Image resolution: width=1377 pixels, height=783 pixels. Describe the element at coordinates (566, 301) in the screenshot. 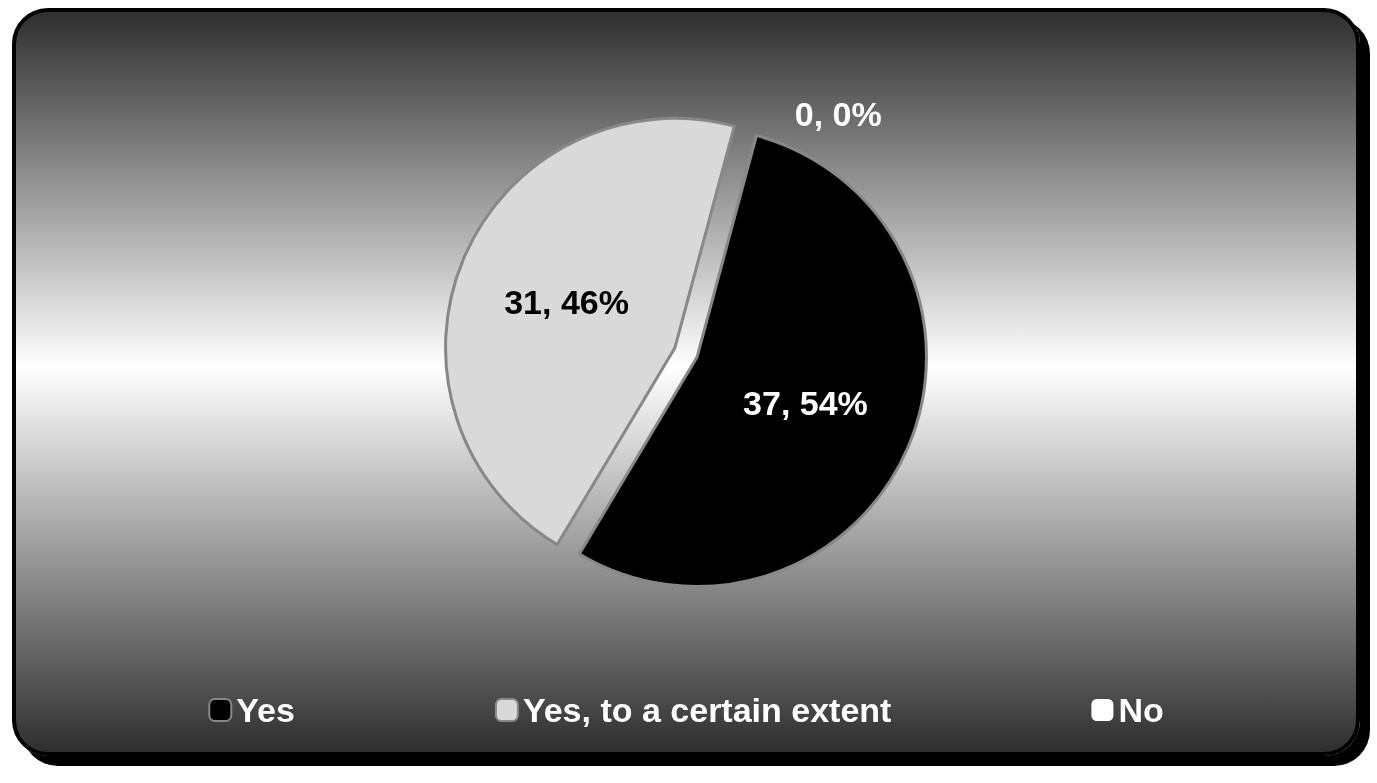

I see `data-label: 31, 46%` at that location.